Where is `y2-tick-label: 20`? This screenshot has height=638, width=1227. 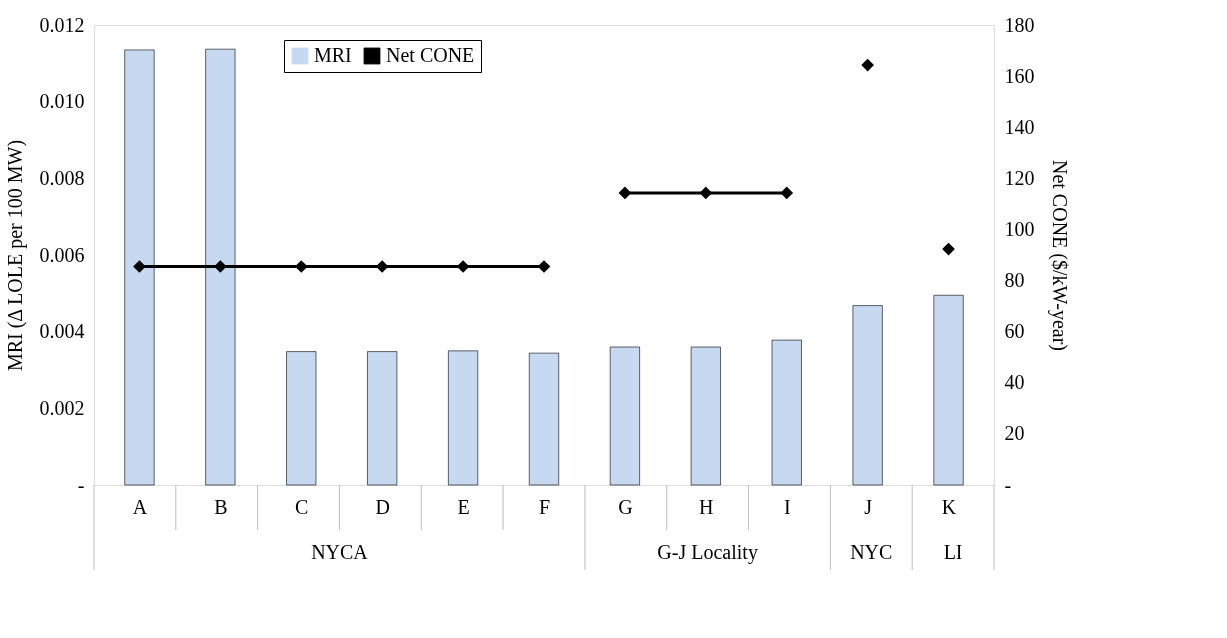
y2-tick-label: 20 is located at coordinates (1014, 433).